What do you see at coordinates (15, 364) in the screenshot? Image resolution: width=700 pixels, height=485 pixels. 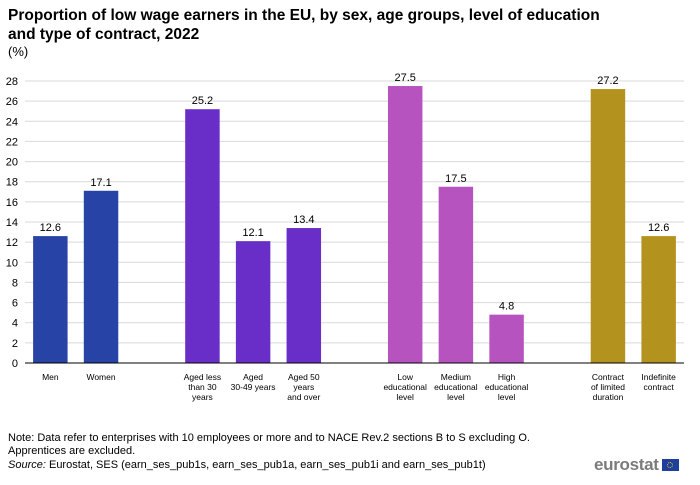 I see `y-tick-label: 0` at bounding box center [15, 364].